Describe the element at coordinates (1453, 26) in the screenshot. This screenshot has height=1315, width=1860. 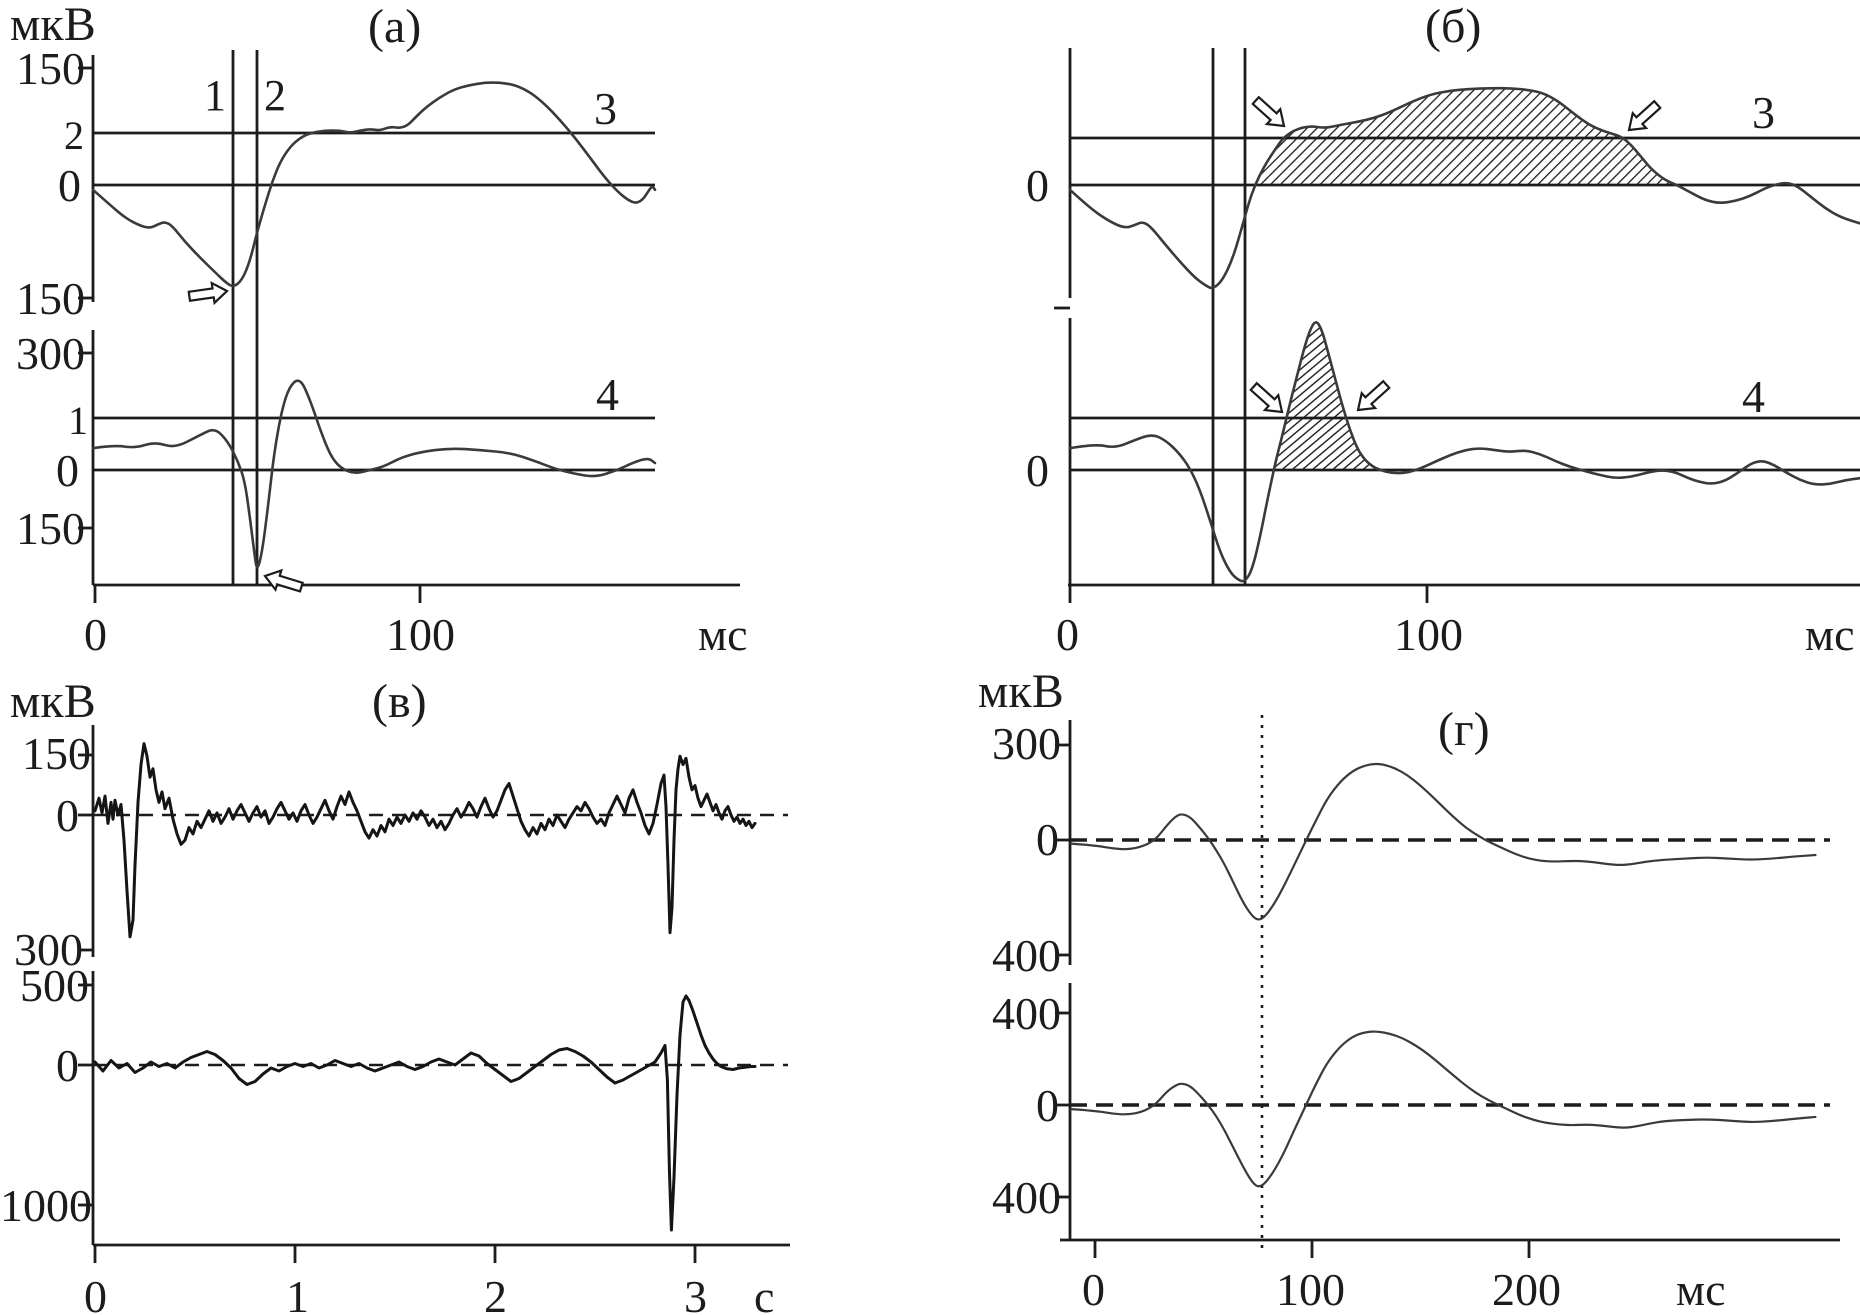
I see `text-label: (б)` at that location.